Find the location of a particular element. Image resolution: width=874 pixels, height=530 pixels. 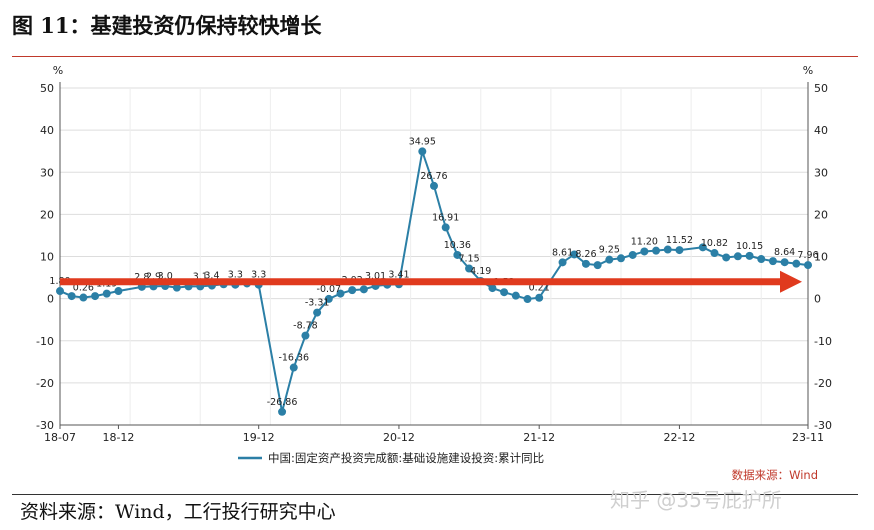

data-label: 8.61 is located at coordinates (562, 252).